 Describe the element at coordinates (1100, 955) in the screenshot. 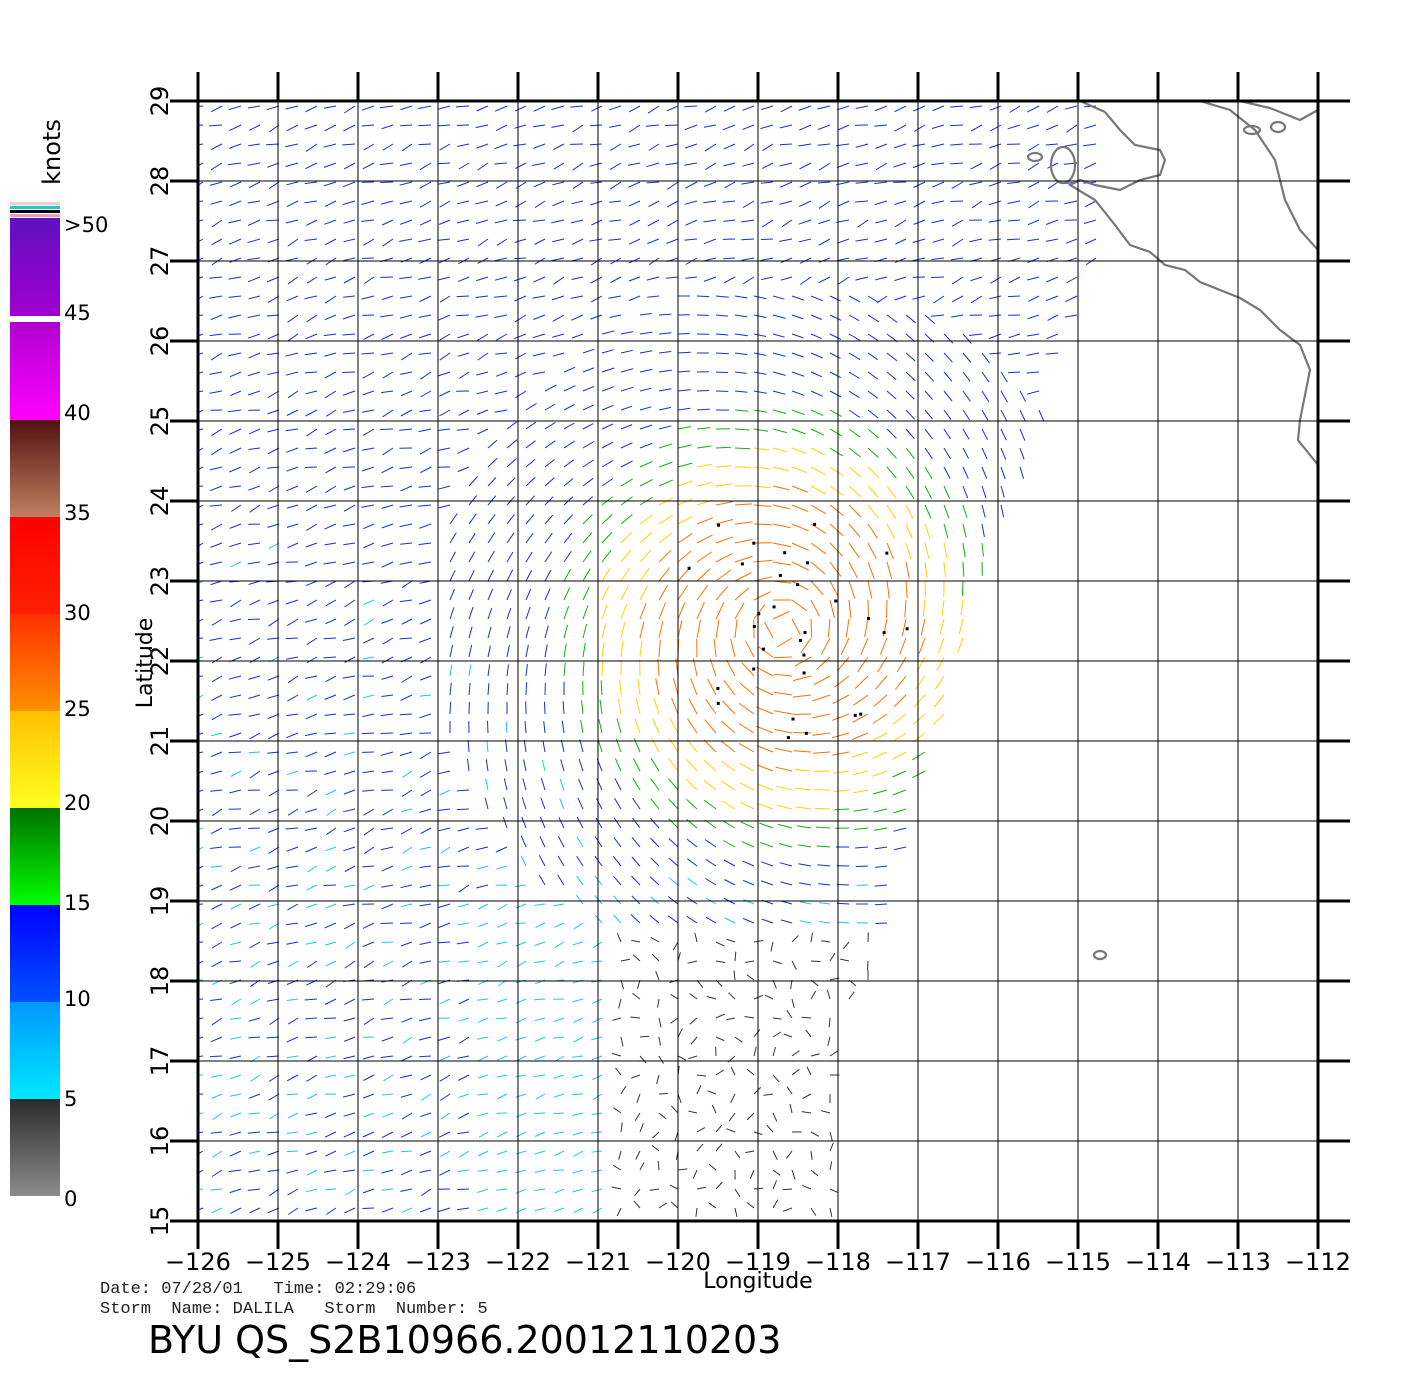

I see `island-socorro` at that location.